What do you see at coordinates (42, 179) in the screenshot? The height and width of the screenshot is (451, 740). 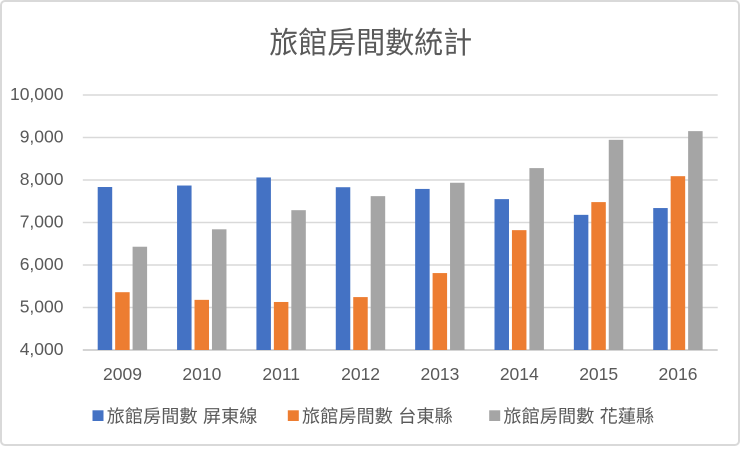 I see `svg-text: 8,000` at bounding box center [42, 179].